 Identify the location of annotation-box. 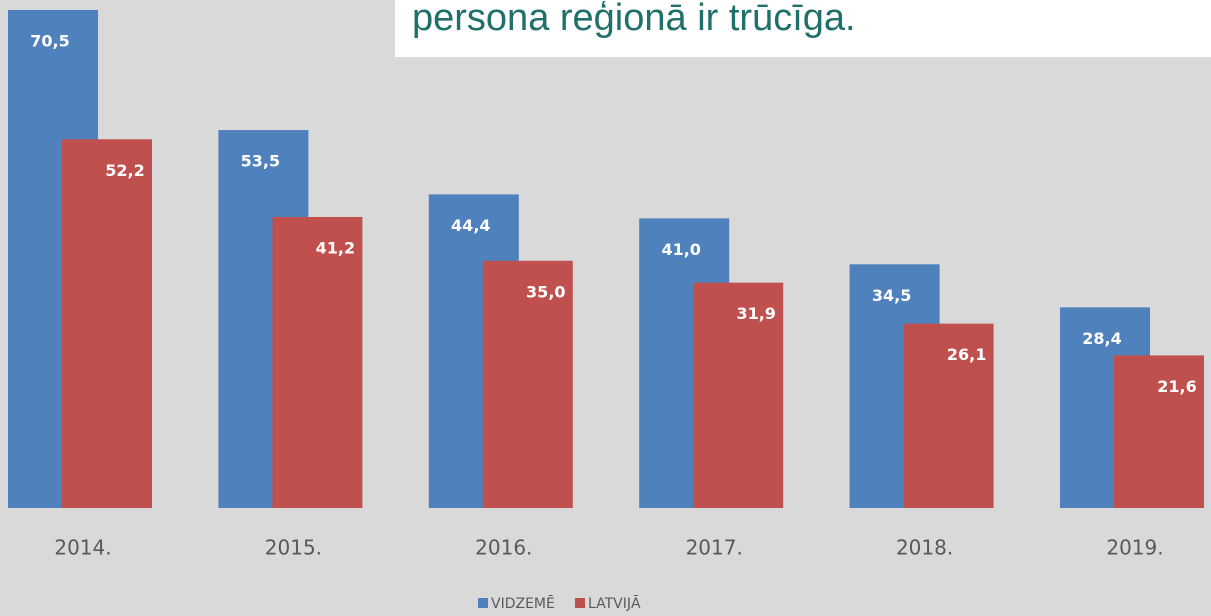
(803, 28).